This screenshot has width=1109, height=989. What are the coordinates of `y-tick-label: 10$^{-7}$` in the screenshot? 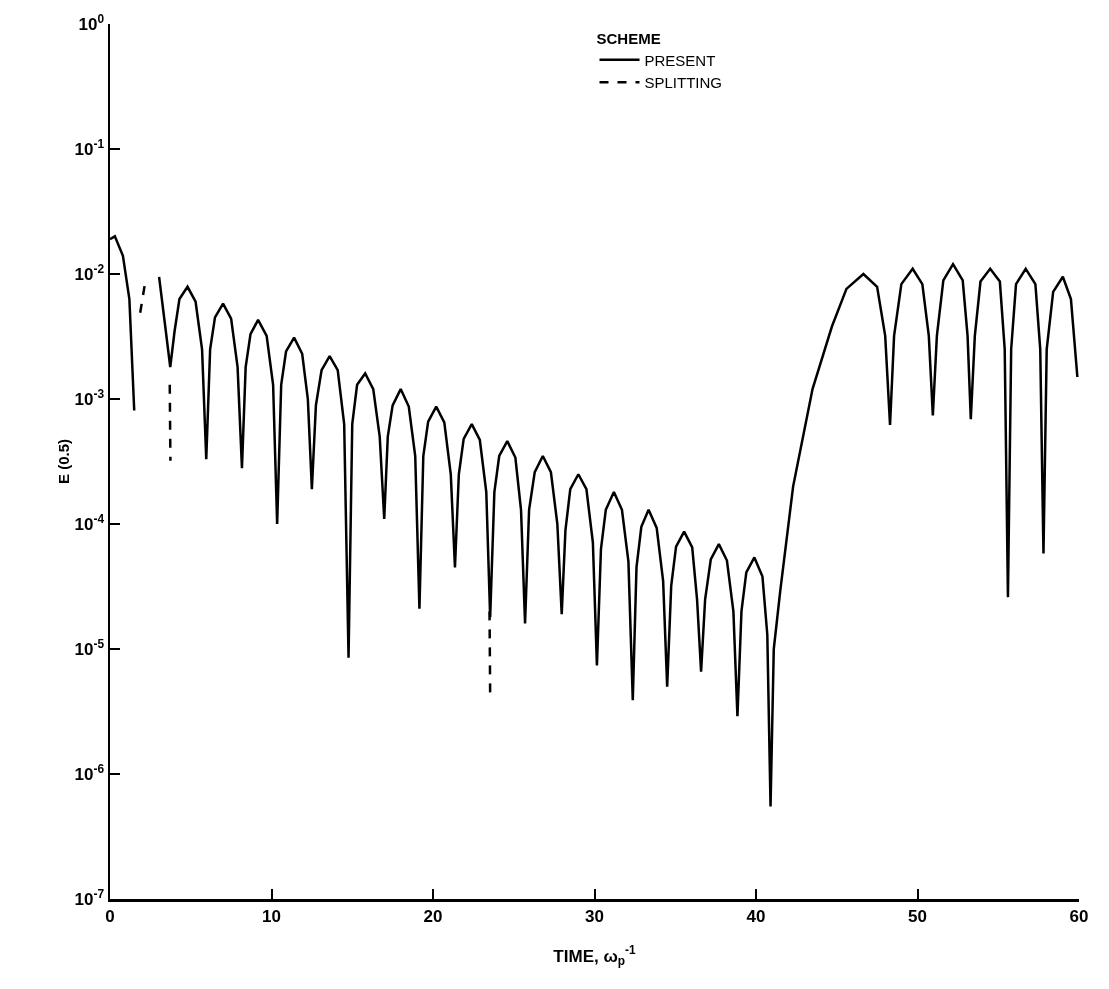 It's located at (89, 897).